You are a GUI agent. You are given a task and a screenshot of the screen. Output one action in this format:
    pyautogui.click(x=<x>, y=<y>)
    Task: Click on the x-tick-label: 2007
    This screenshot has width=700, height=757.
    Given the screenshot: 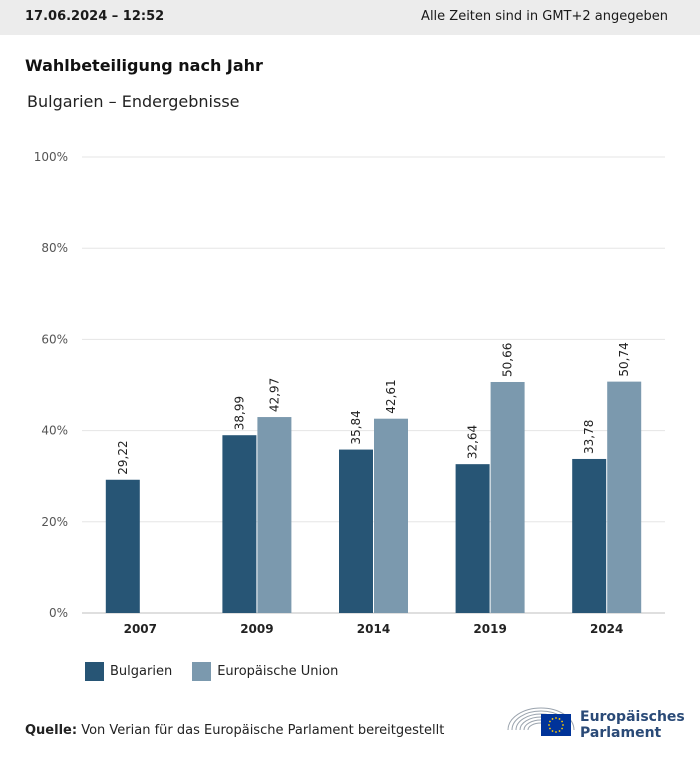 What is the action you would take?
    pyautogui.click(x=140, y=629)
    